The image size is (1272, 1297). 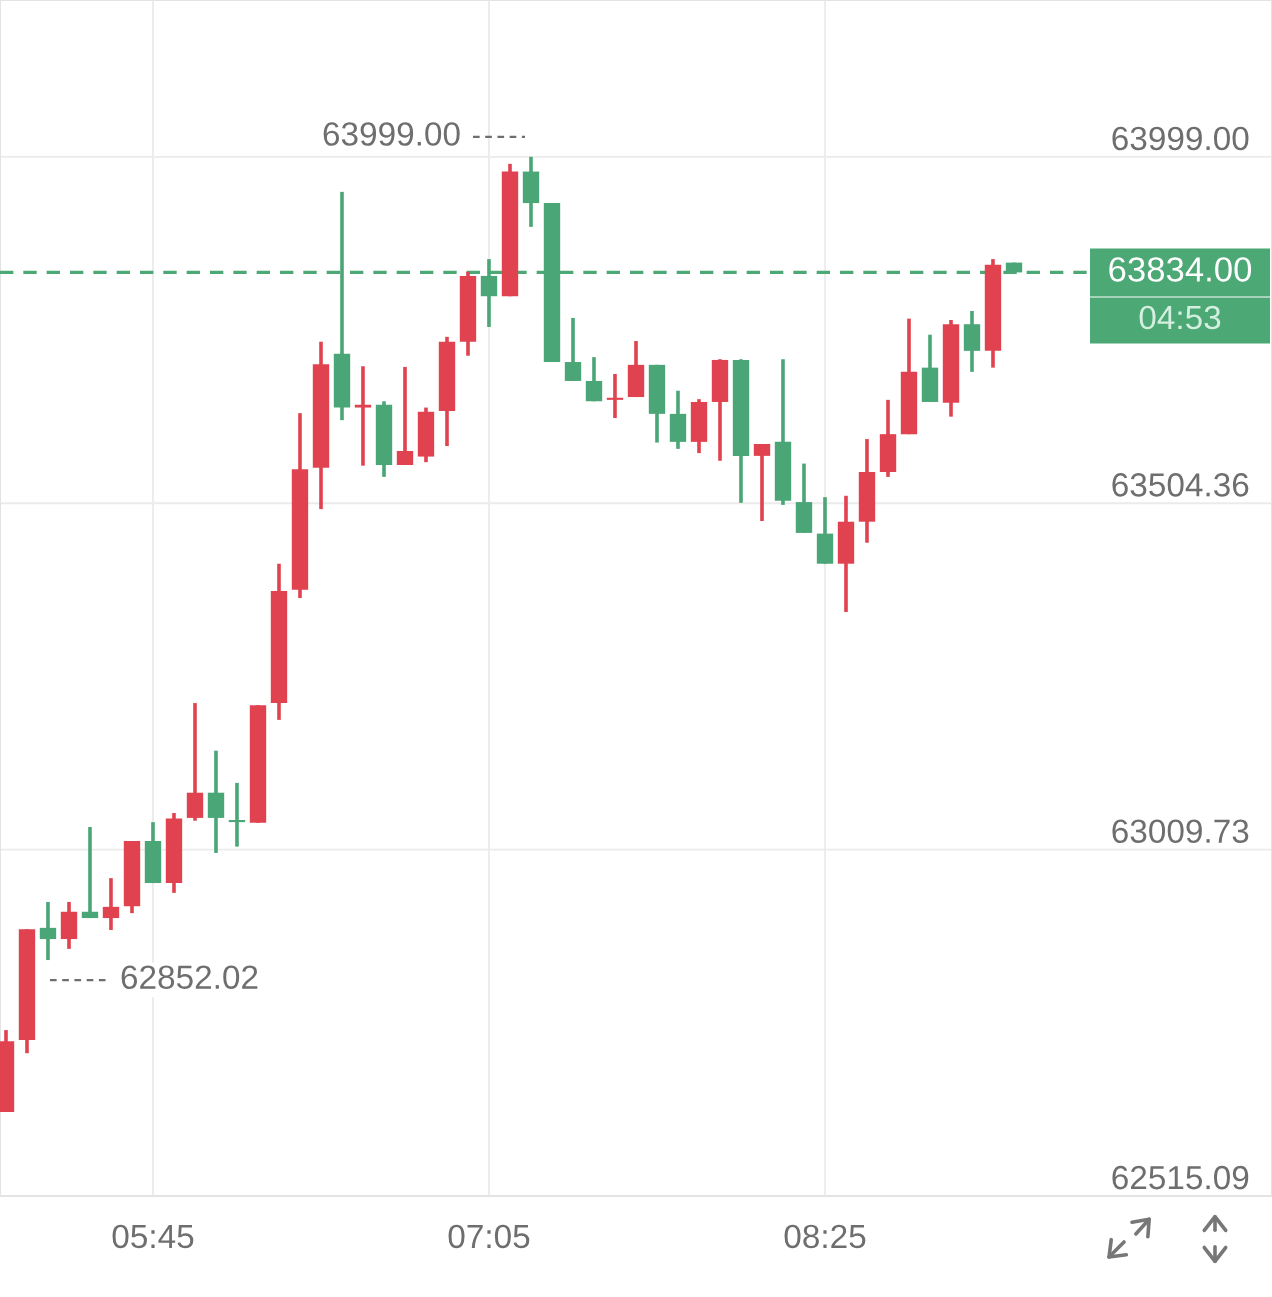 I want to click on annotation: 62852.02, so click(x=189, y=977).